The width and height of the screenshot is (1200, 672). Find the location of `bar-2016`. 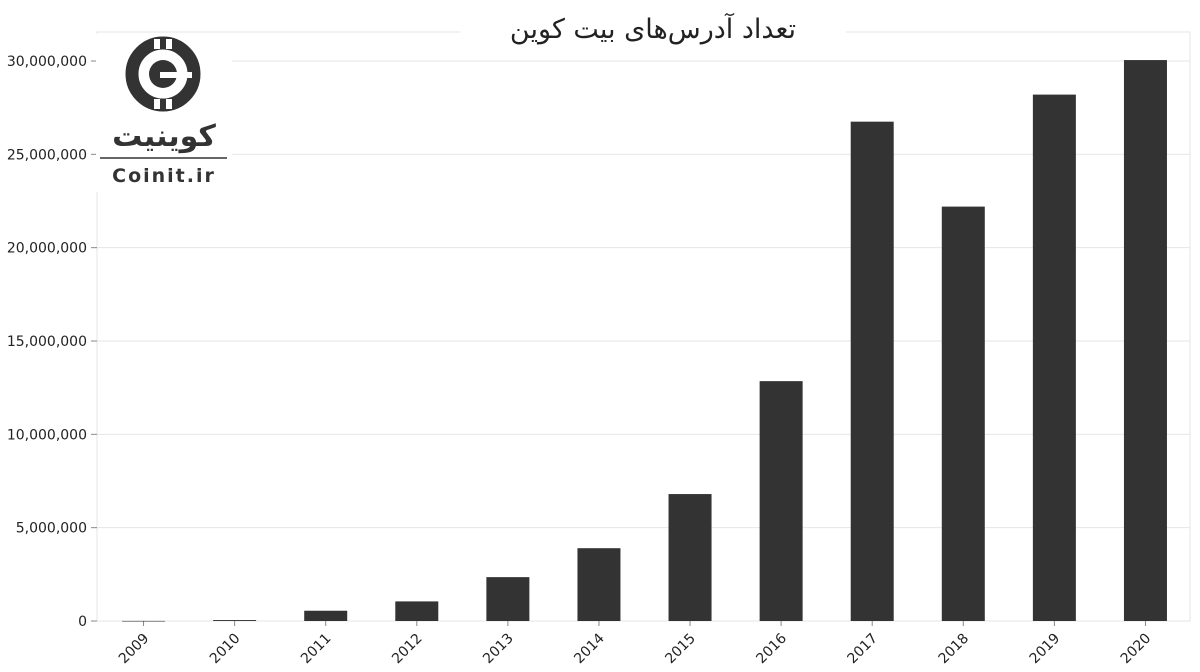

bar-2016 is located at coordinates (781, 501).